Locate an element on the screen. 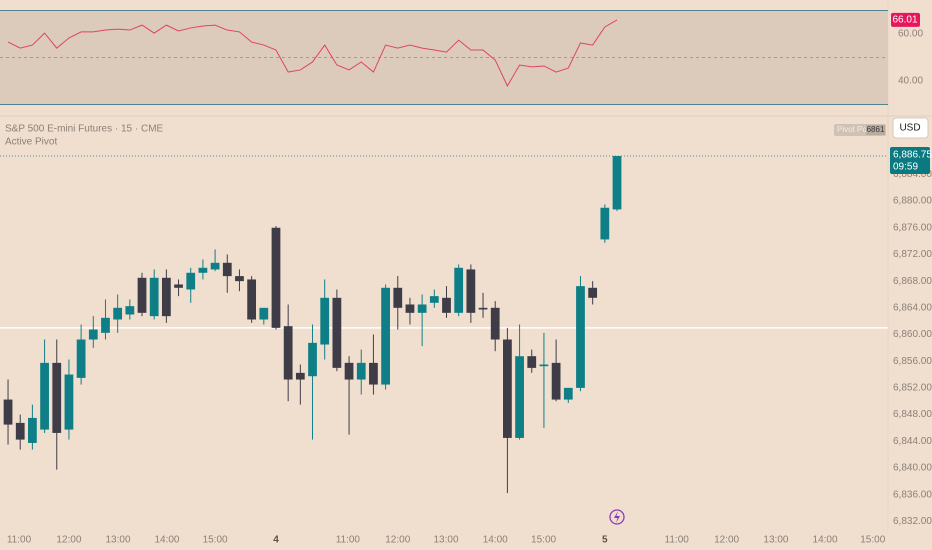 This screenshot has width=932, height=550. lightning-icon is located at coordinates (617, 517).